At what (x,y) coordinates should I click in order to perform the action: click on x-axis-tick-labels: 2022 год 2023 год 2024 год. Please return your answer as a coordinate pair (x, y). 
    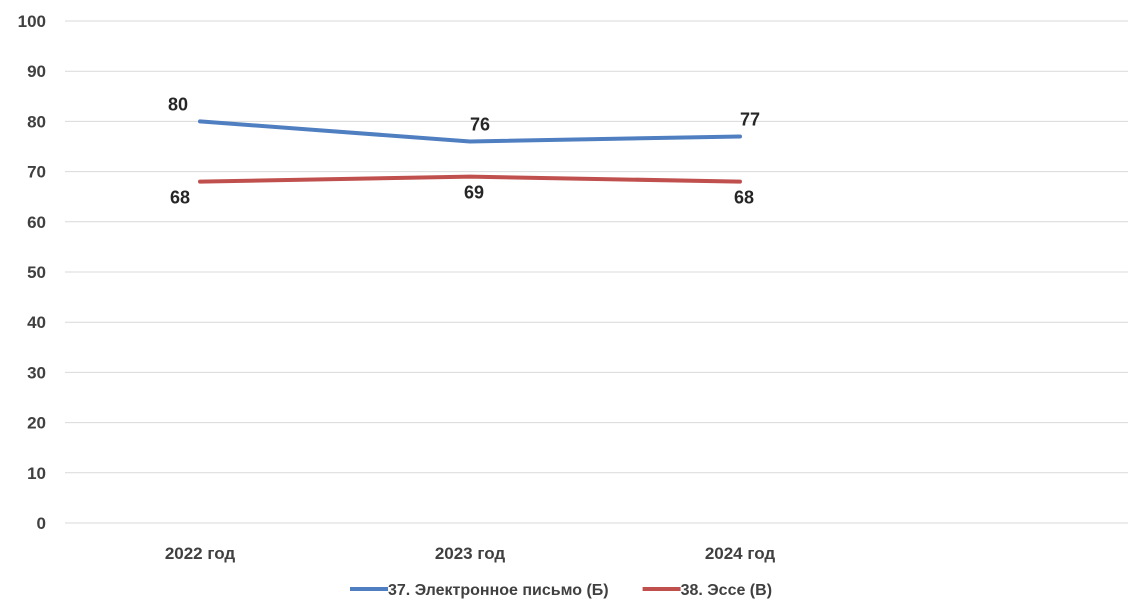
    Looking at the image, I should click on (470, 553).